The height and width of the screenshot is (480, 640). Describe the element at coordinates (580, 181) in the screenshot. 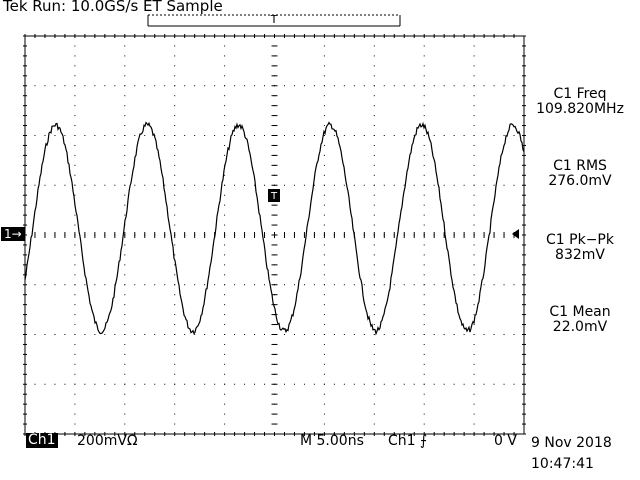

I see `measurement-value-rms: 276.0mV` at that location.